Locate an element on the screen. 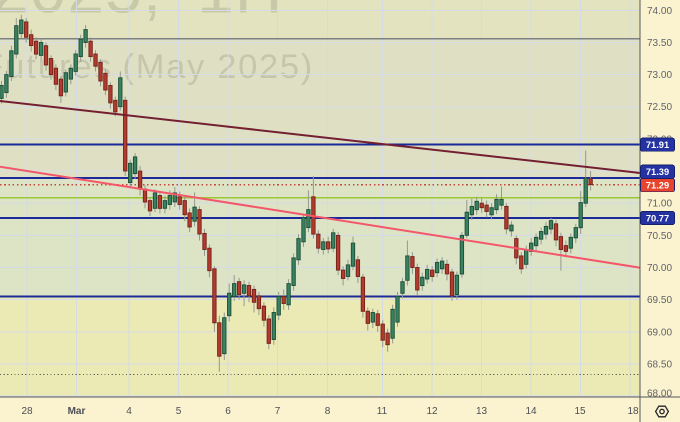 This screenshot has height=422, width=680. svg-text: 6 is located at coordinates (228, 411).